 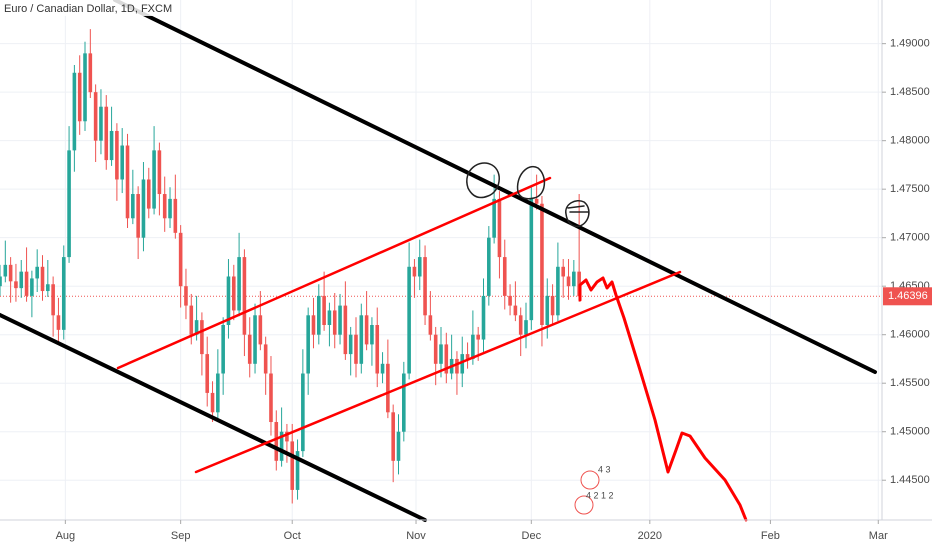 What do you see at coordinates (908, 296) in the screenshot?
I see `last-price-label: 1.46396` at bounding box center [908, 296].